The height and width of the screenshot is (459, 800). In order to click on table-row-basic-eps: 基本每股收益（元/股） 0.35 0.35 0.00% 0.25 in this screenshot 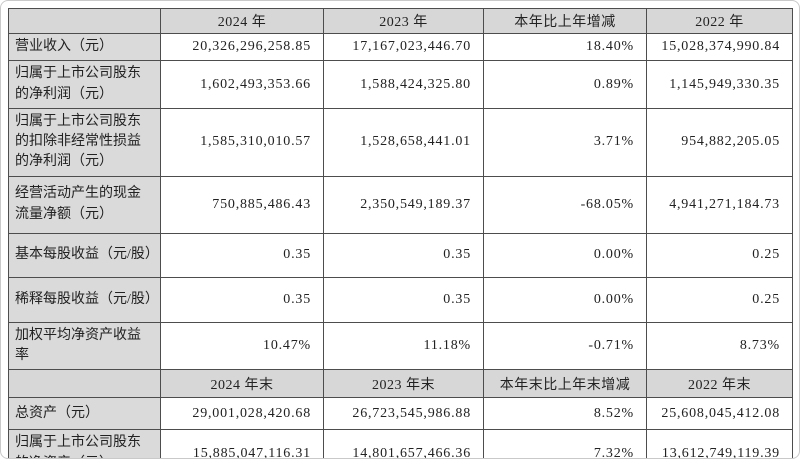, I will do `click(400, 255)`.